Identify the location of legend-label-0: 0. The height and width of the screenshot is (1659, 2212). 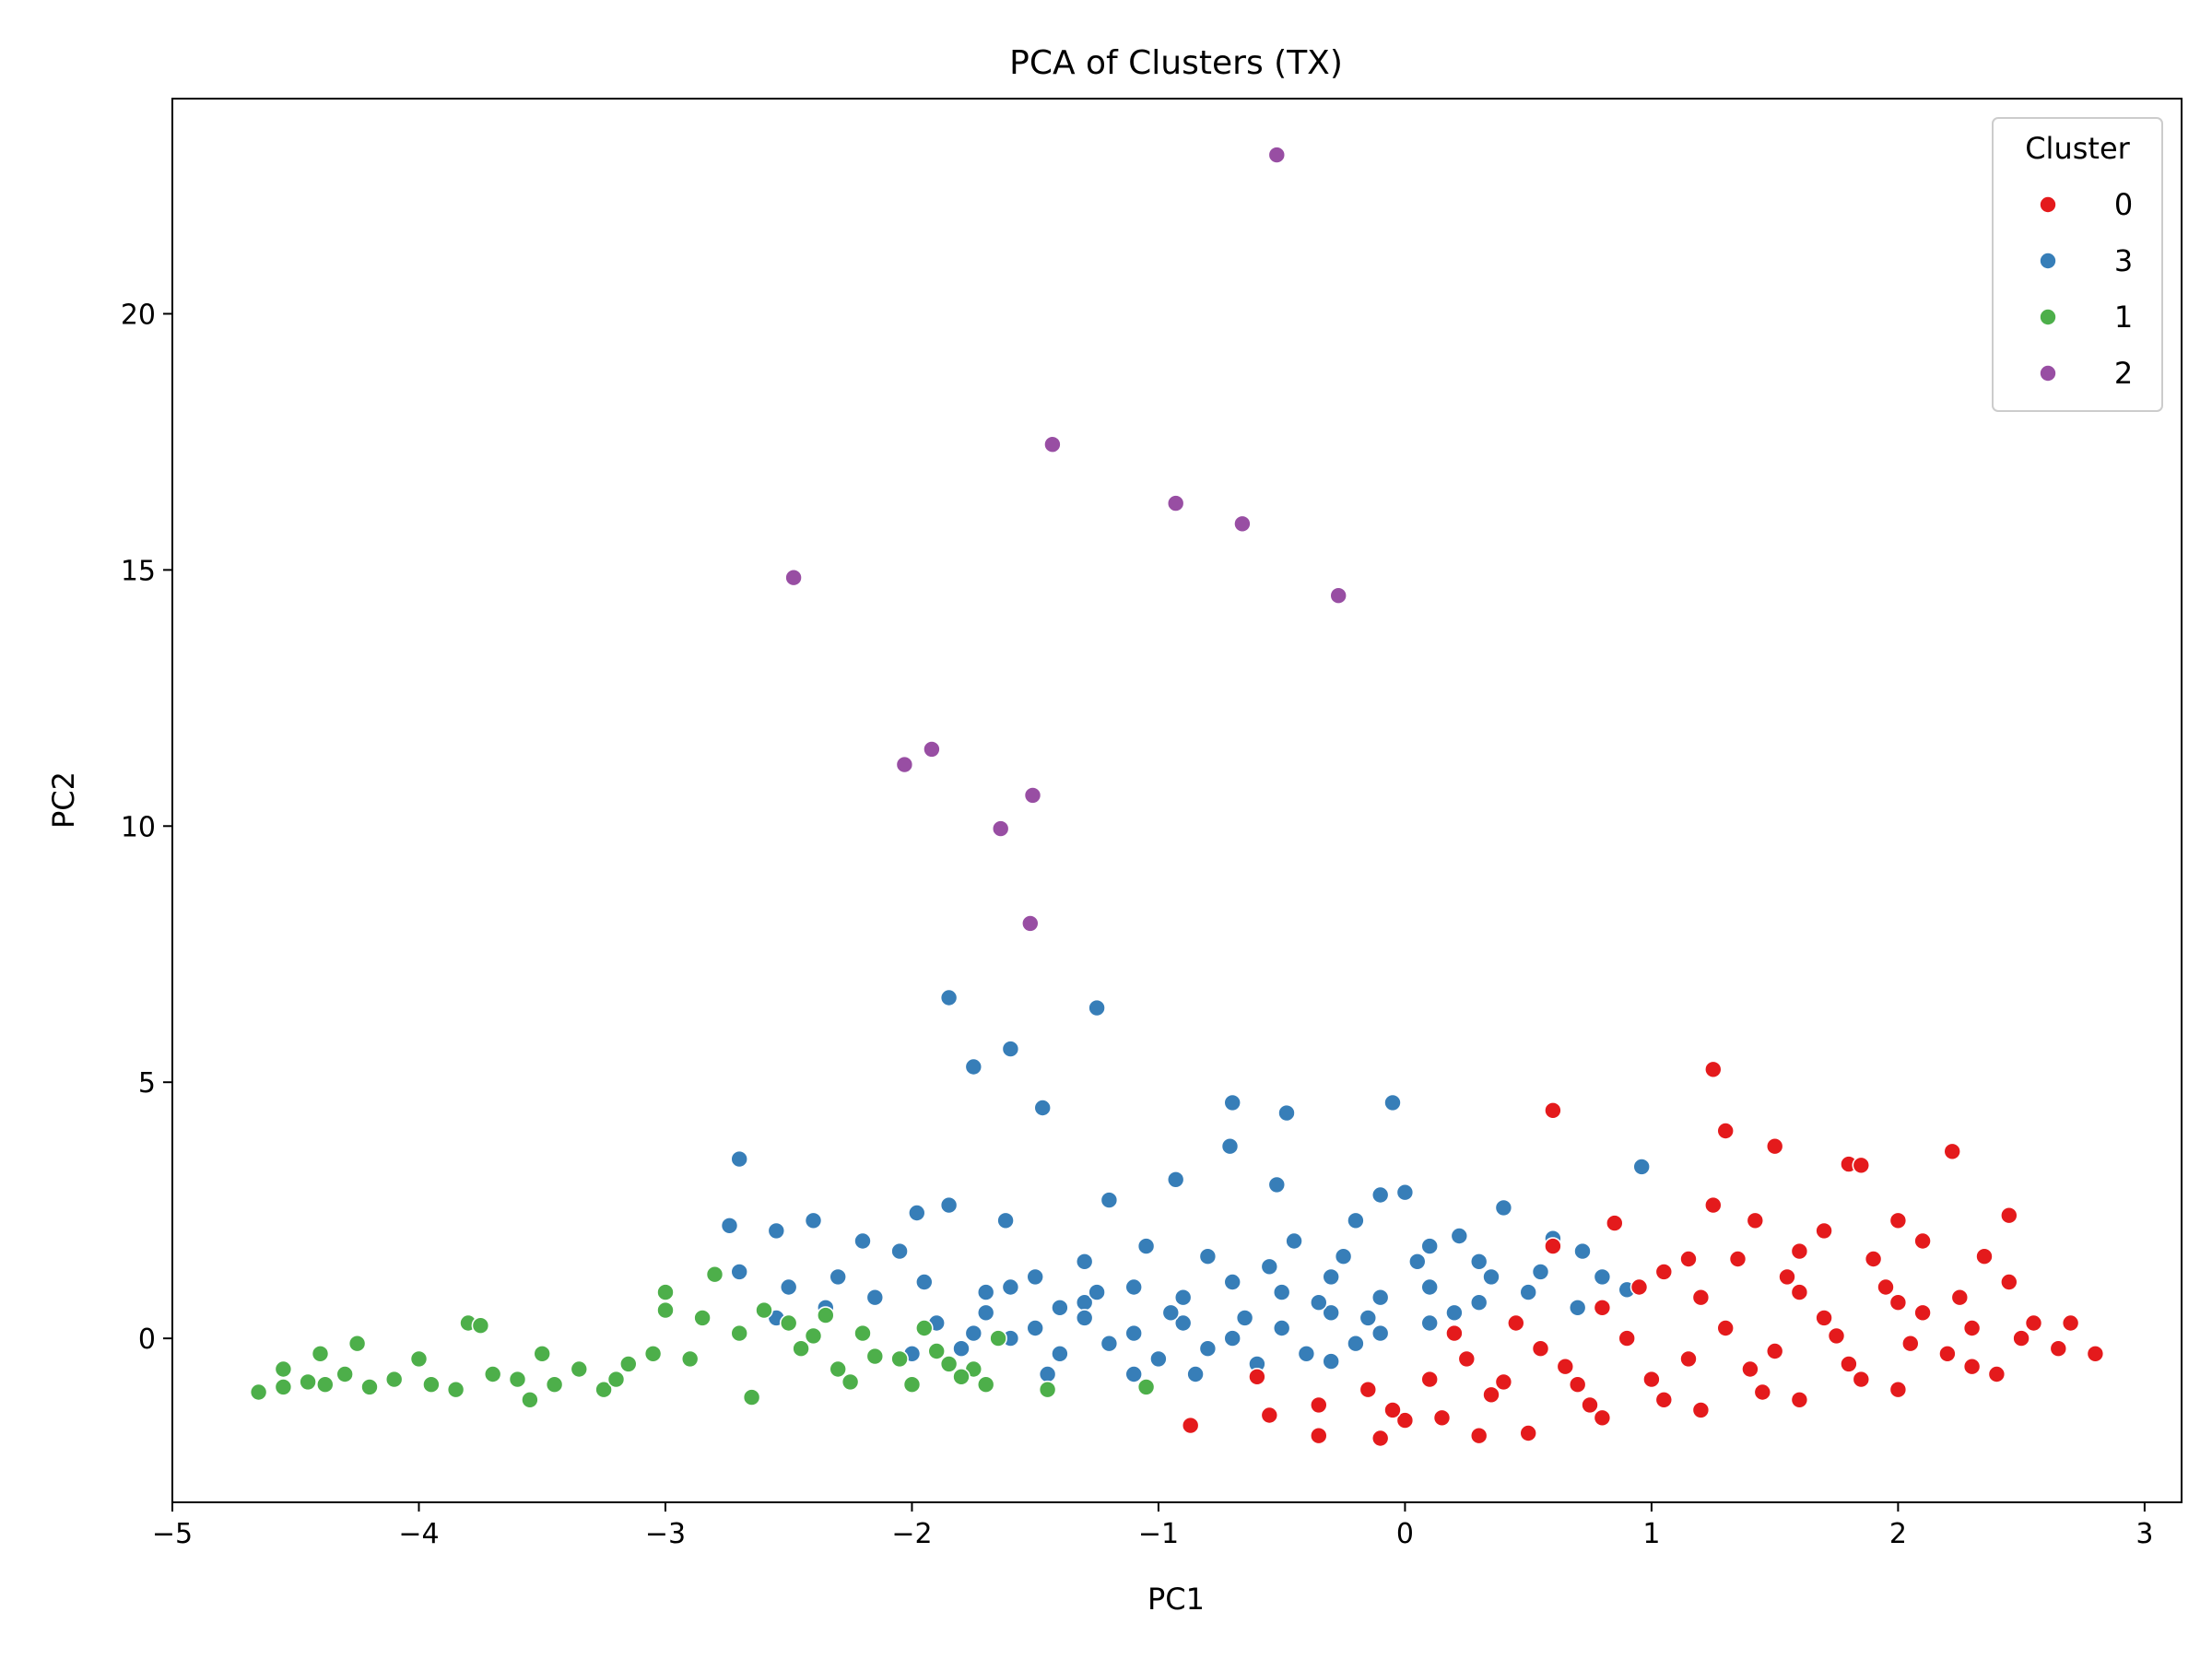
(2123, 204).